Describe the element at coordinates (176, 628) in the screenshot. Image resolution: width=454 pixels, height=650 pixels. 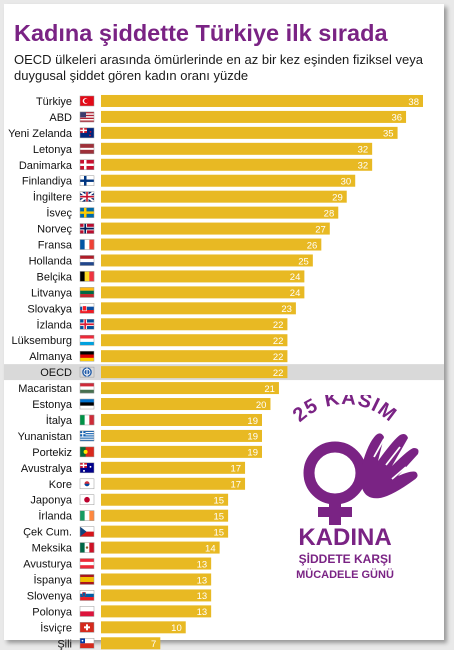
I see `value-label: 10` at that location.